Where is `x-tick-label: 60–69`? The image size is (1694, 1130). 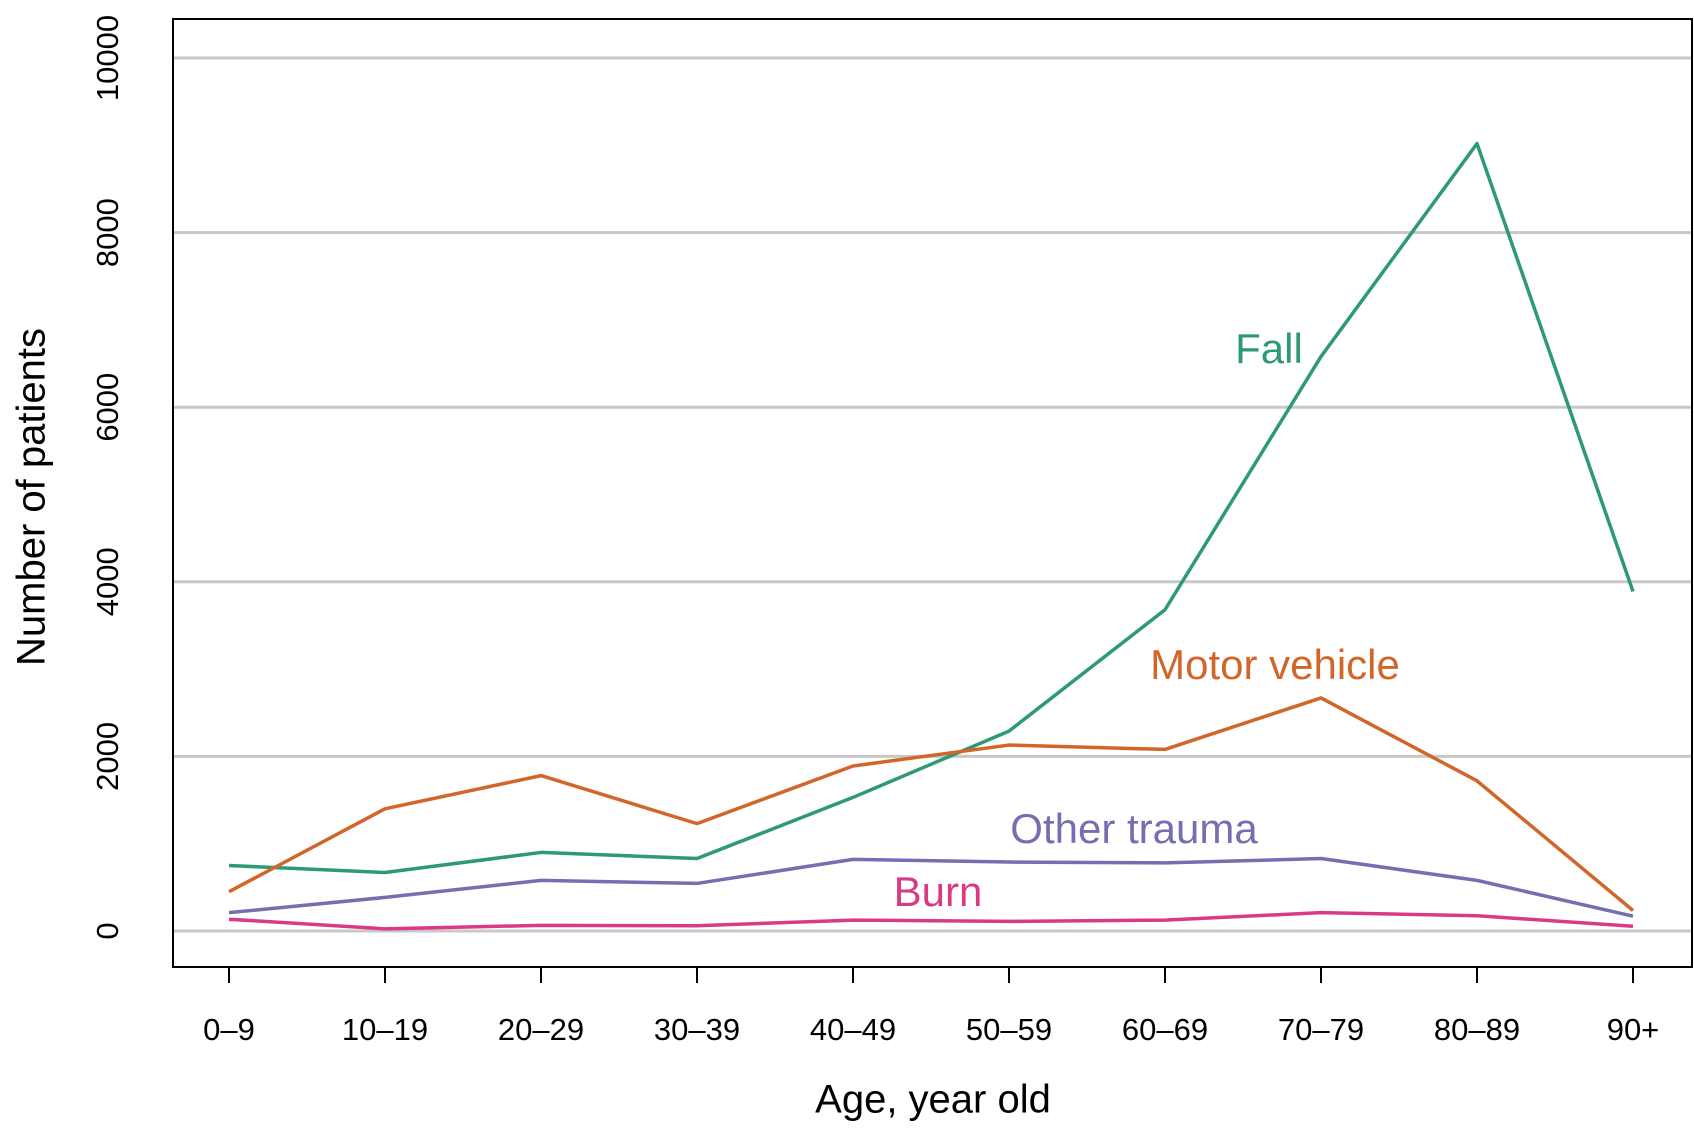 x-tick-label: 60–69 is located at coordinates (1165, 1029).